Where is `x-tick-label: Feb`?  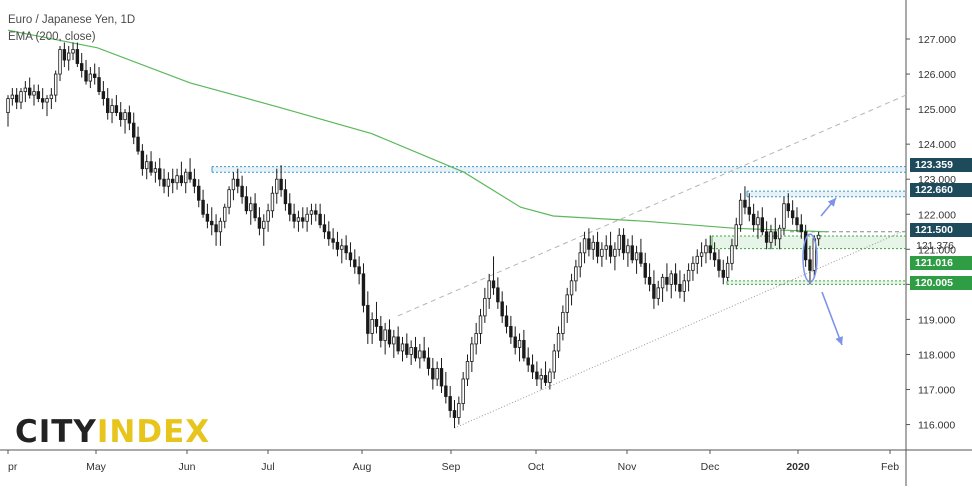
x-tick-label: Feb is located at coordinates (890, 467).